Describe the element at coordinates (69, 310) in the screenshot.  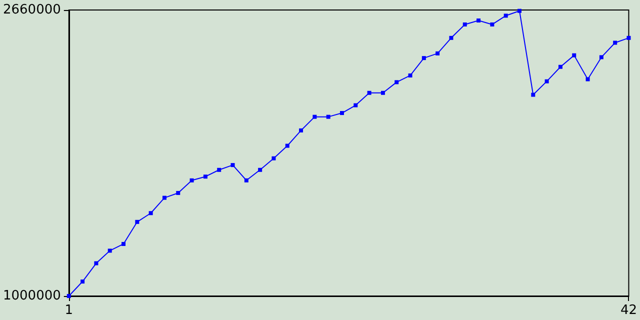
I see `x-tick-label: 1` at that location.